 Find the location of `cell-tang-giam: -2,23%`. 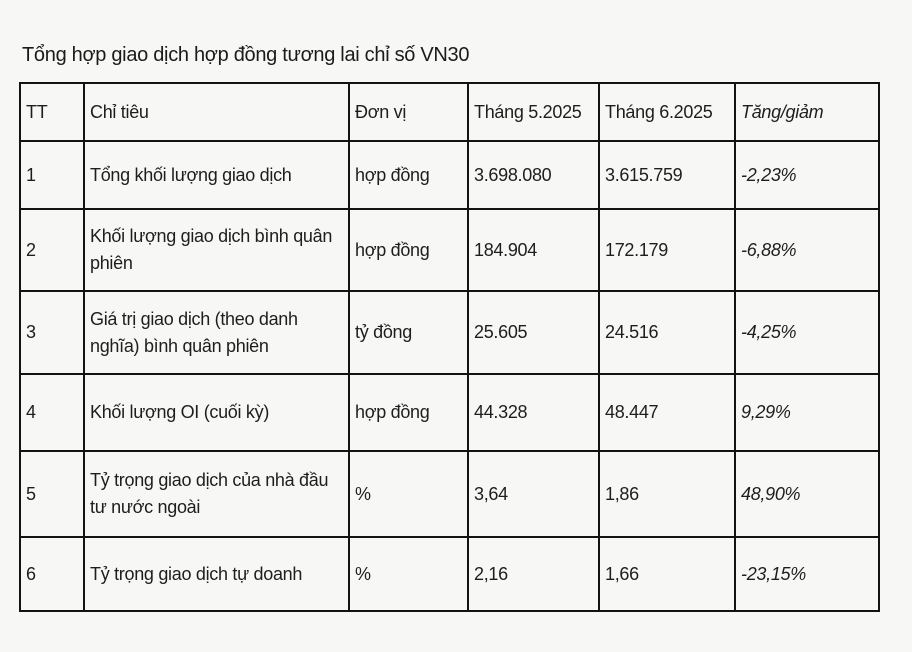

cell-tang-giam: -2,23% is located at coordinates (807, 175).